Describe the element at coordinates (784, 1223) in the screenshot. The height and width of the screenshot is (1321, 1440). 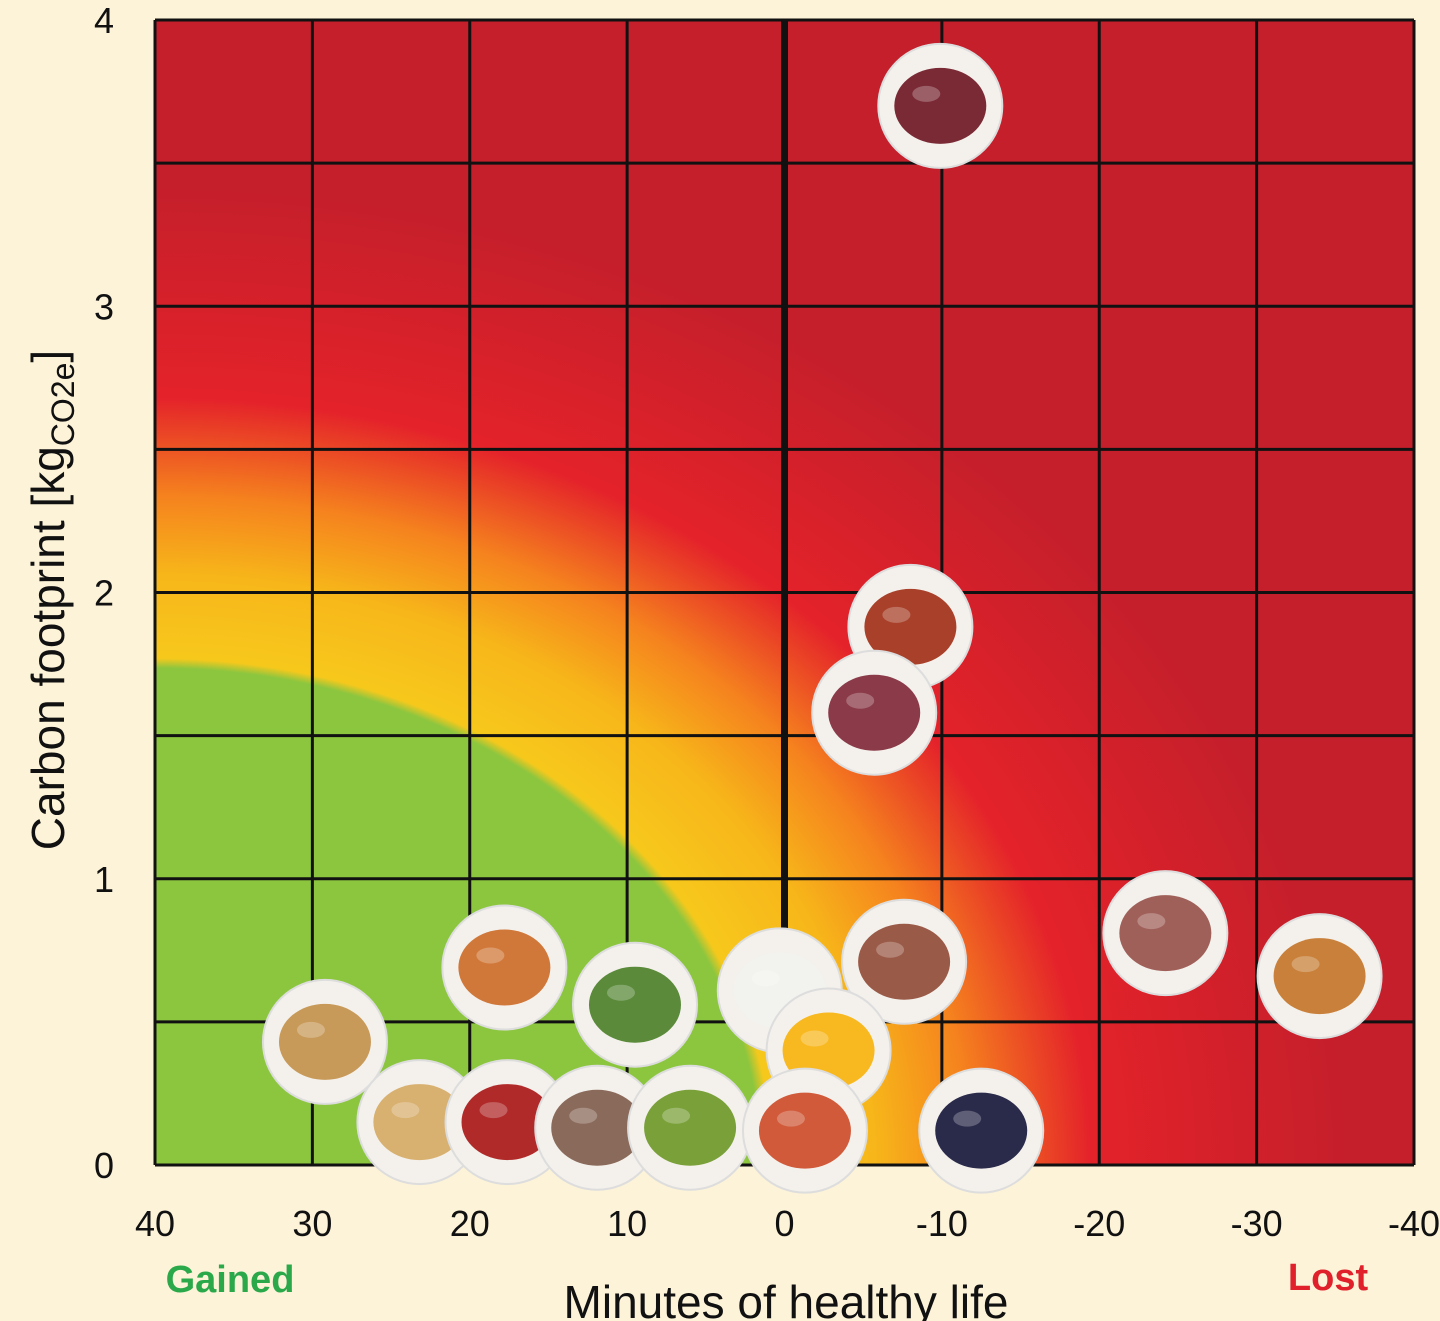
I see `x-tick-label: 0` at that location.